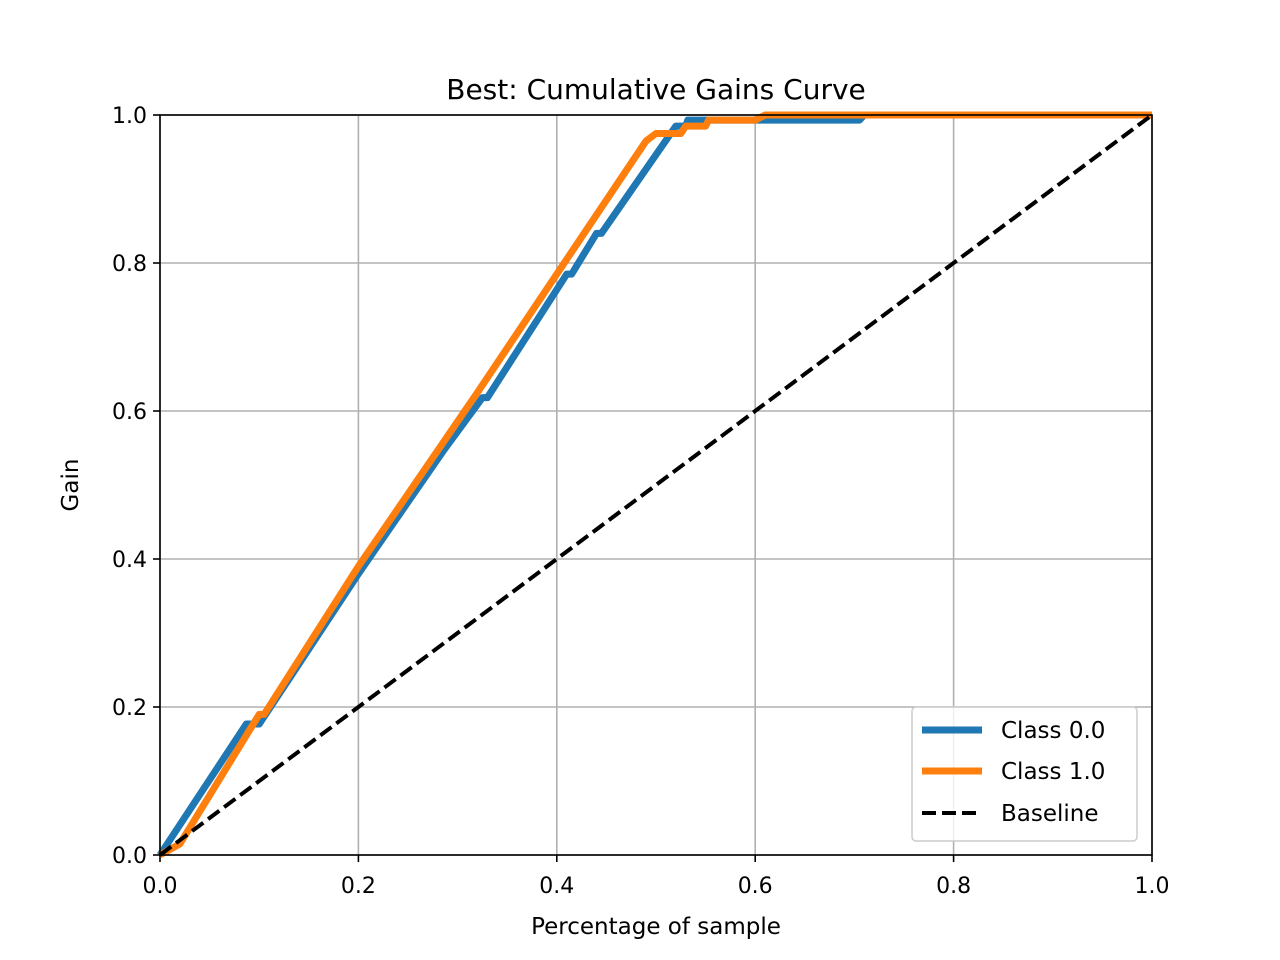 The width and height of the screenshot is (1280, 960). Describe the element at coordinates (129, 560) in the screenshot. I see `y-tick-label: 0.4` at that location.